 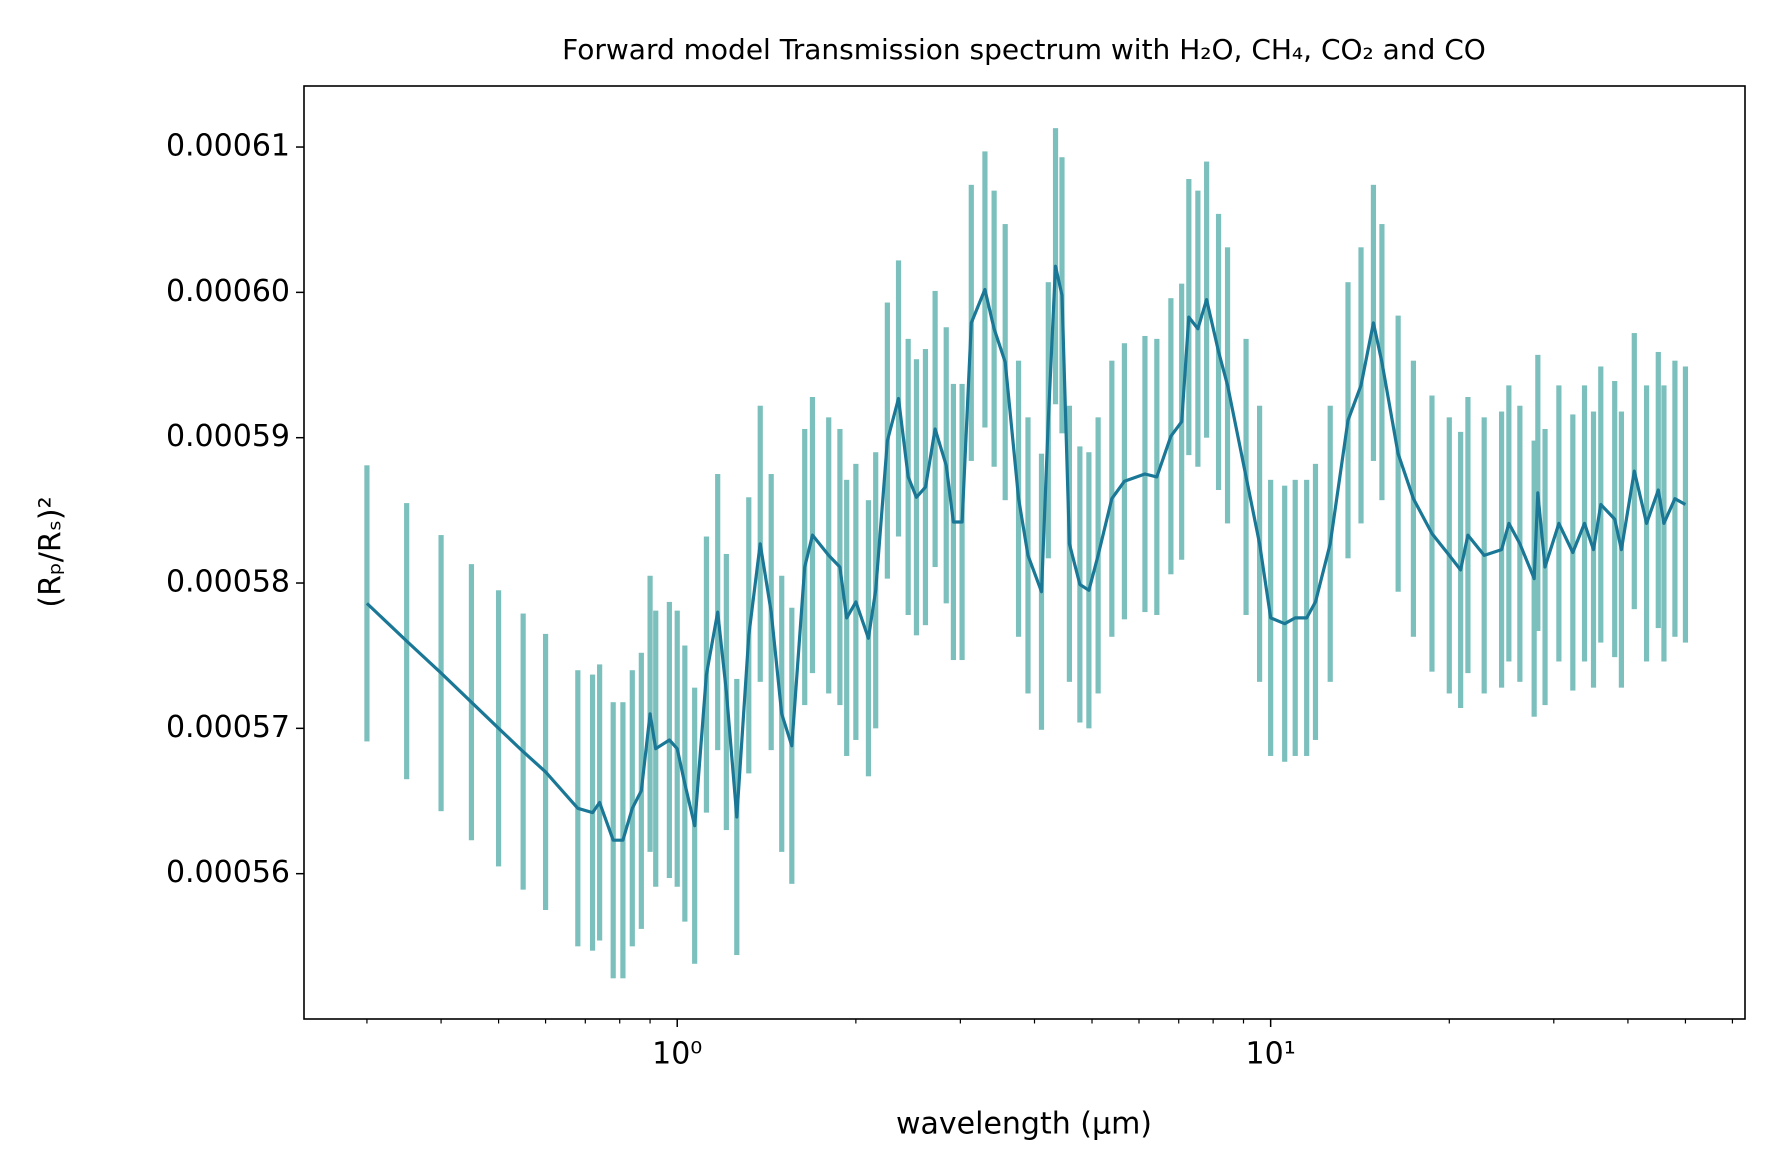 What do you see at coordinates (228, 146) in the screenshot?
I see `y-tick-label: 0.00061` at bounding box center [228, 146].